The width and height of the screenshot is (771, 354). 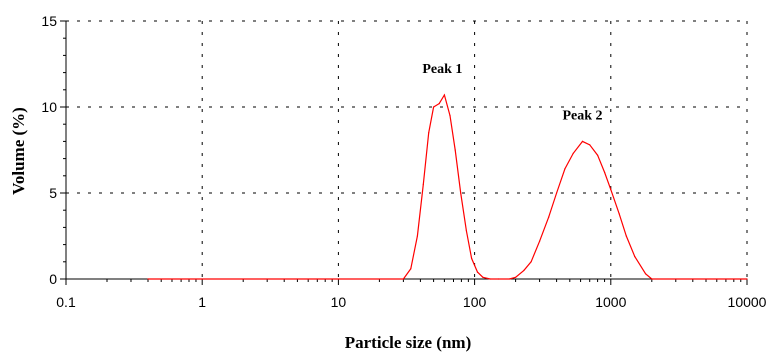 I want to click on peak-label: Peak 1, so click(x=442, y=69).